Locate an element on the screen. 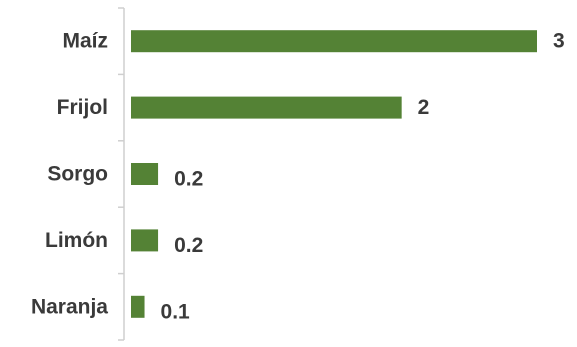 The image size is (577, 347). value-label: 0.1 is located at coordinates (176, 311).